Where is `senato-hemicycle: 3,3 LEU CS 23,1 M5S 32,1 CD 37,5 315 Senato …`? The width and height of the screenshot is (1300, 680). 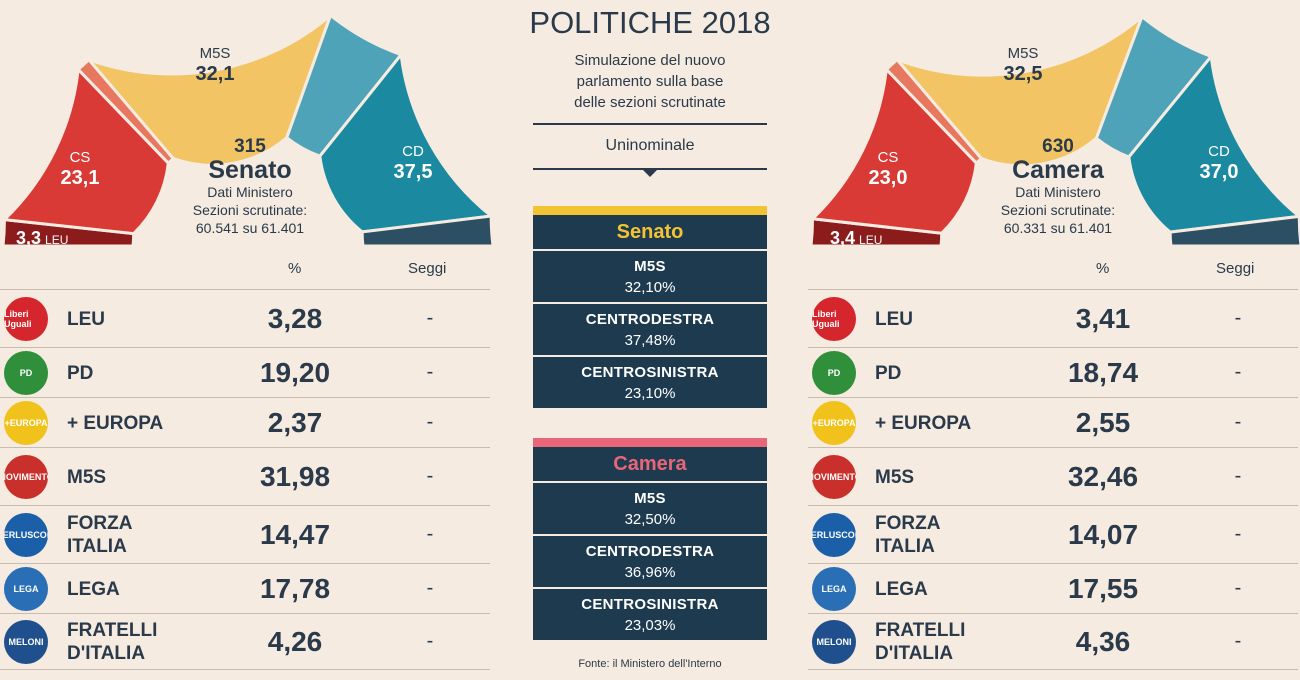 senato-hemicycle: 3,3 LEU CS 23,1 M5S 32,1 CD 37,5 315 Senato … is located at coordinates (250, 125).